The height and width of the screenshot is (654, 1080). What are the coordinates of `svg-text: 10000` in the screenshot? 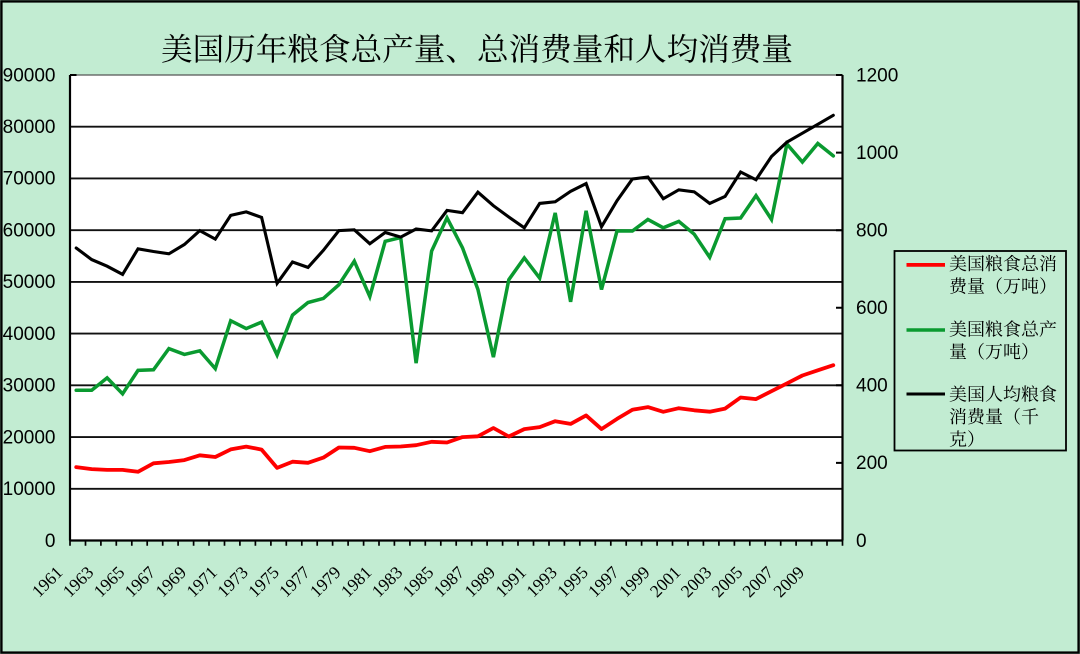 It's located at (29, 489).